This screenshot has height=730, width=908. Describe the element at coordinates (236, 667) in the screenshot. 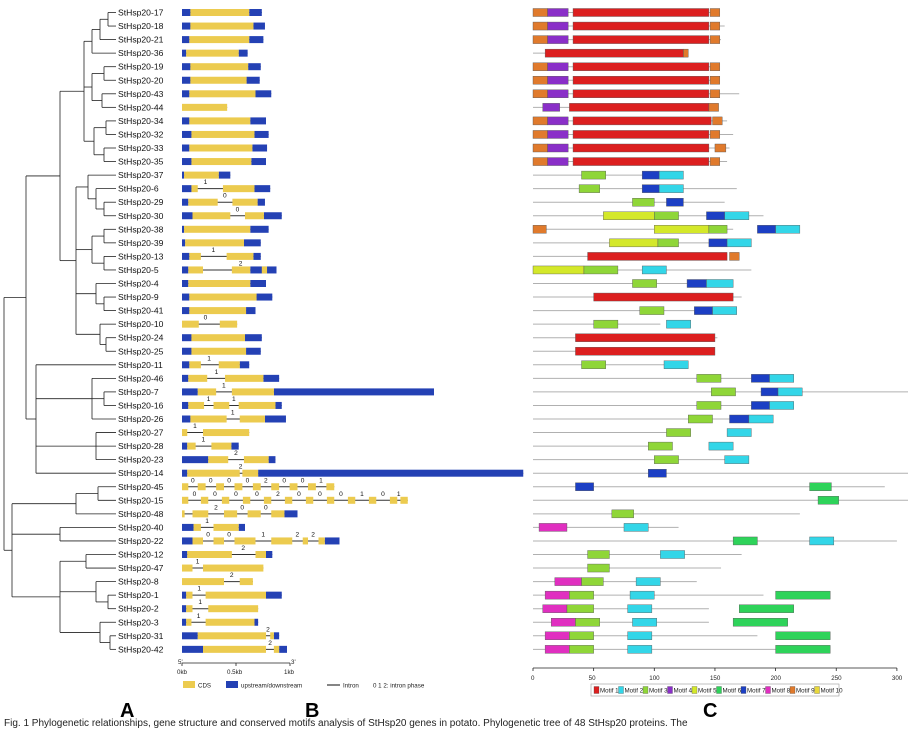

I see `gene-scale: 5' 0kb 0.5kb 1kb 3'` at that location.